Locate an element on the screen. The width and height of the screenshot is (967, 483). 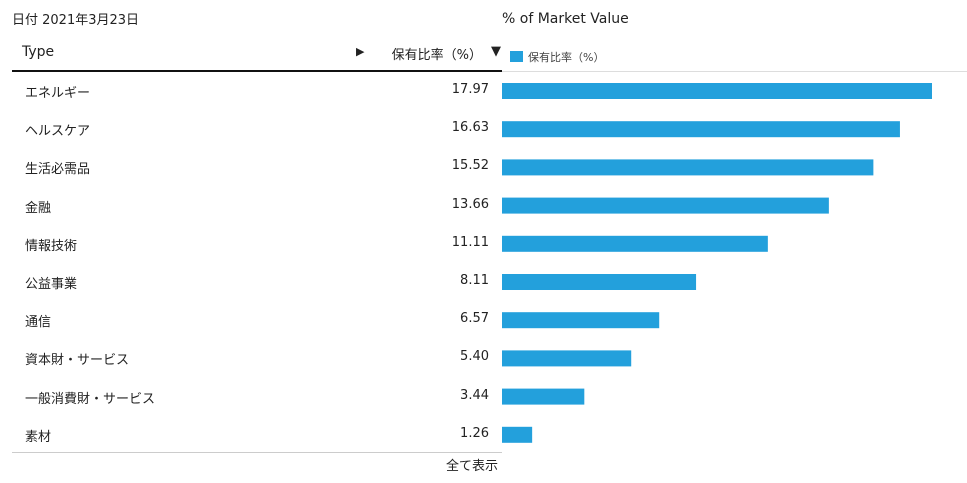
value-label: 6.57 is located at coordinates (474, 319).